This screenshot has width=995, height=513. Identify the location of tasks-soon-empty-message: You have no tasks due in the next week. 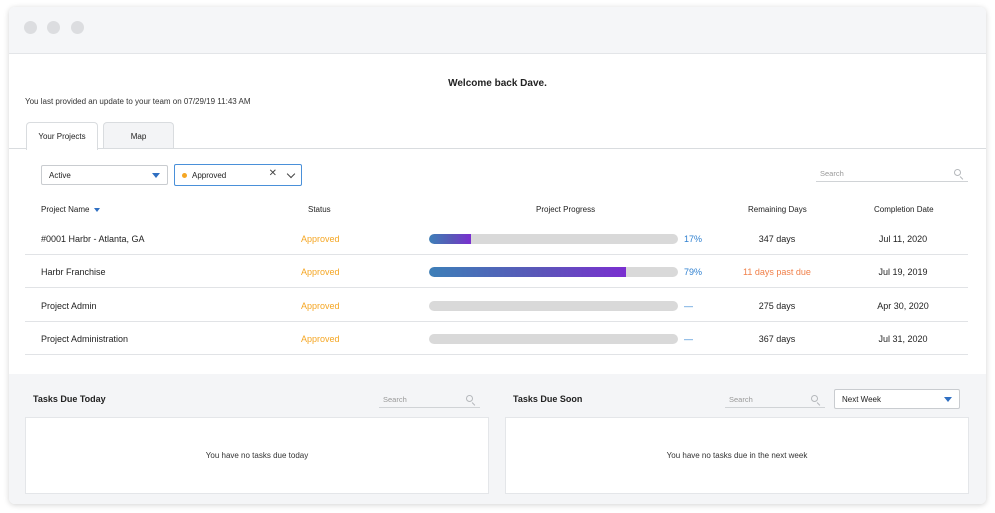
(737, 455).